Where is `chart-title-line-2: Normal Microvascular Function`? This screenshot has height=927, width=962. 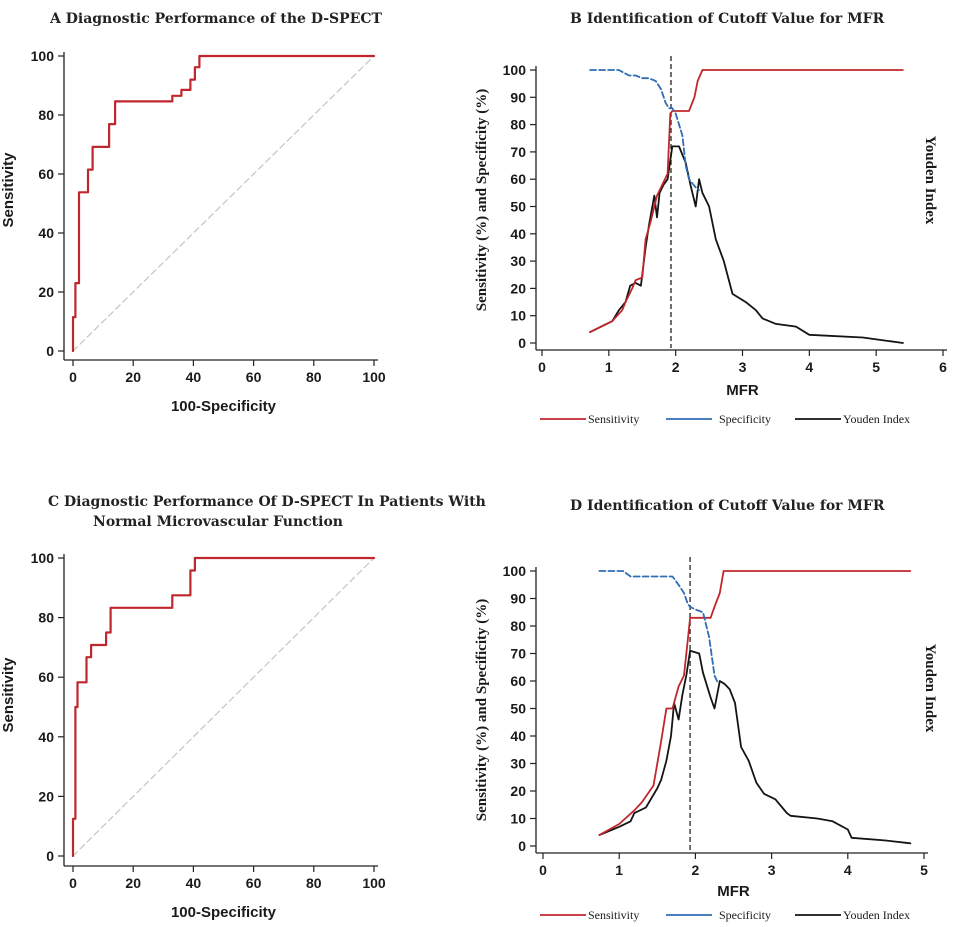
chart-title-line-2: Normal Microvascular Function is located at coordinates (218, 522).